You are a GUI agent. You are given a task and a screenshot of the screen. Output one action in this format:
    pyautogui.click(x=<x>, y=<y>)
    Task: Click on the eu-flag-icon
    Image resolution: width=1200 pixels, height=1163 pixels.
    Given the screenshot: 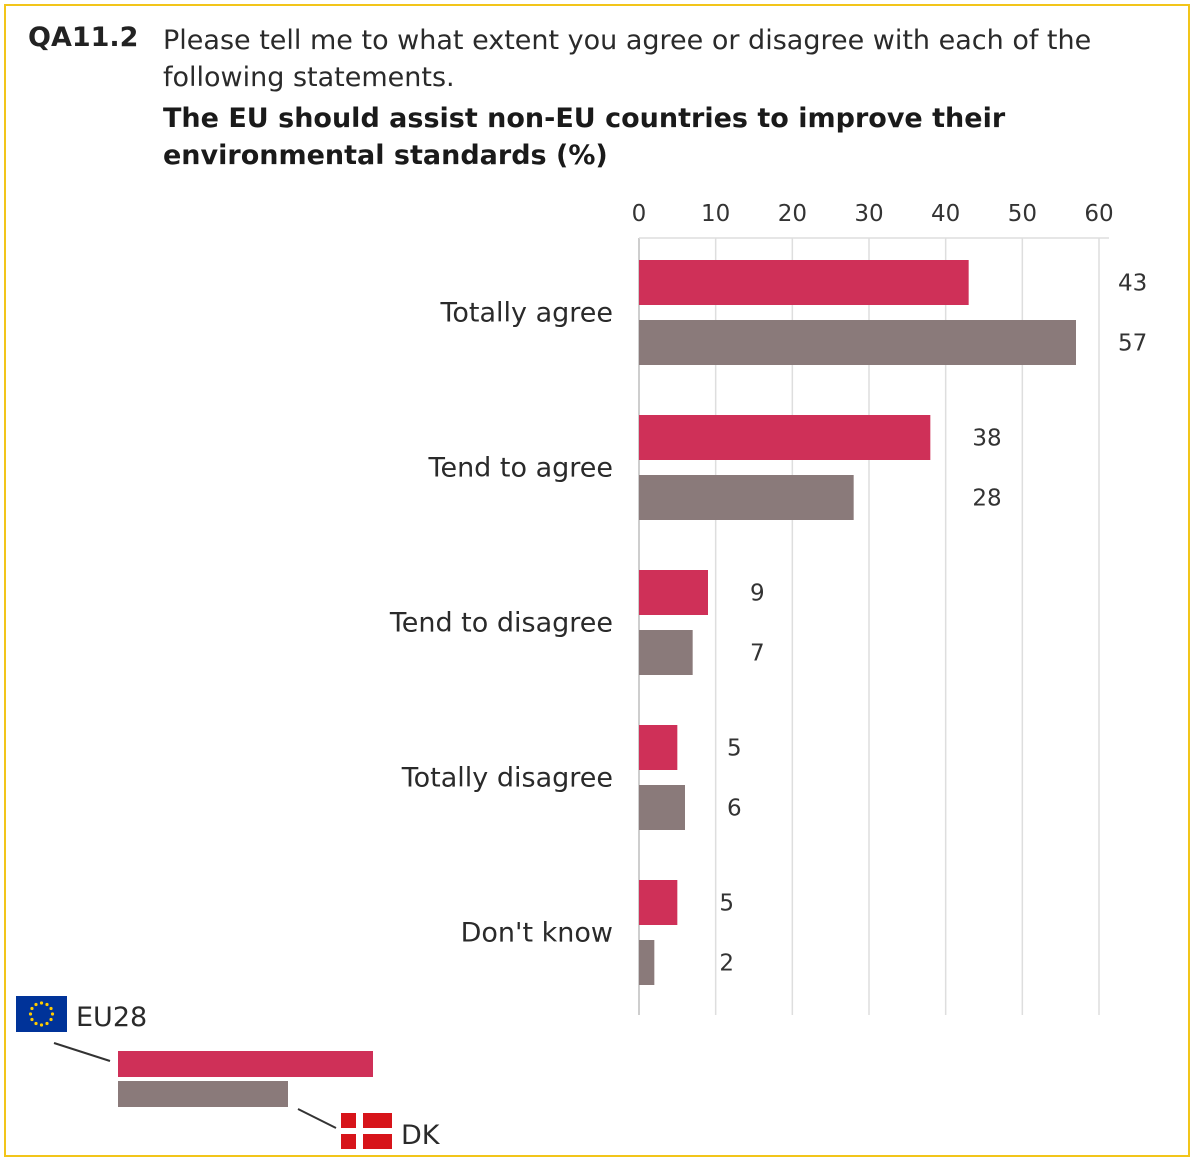 What is the action you would take?
    pyautogui.click(x=41, y=1014)
    